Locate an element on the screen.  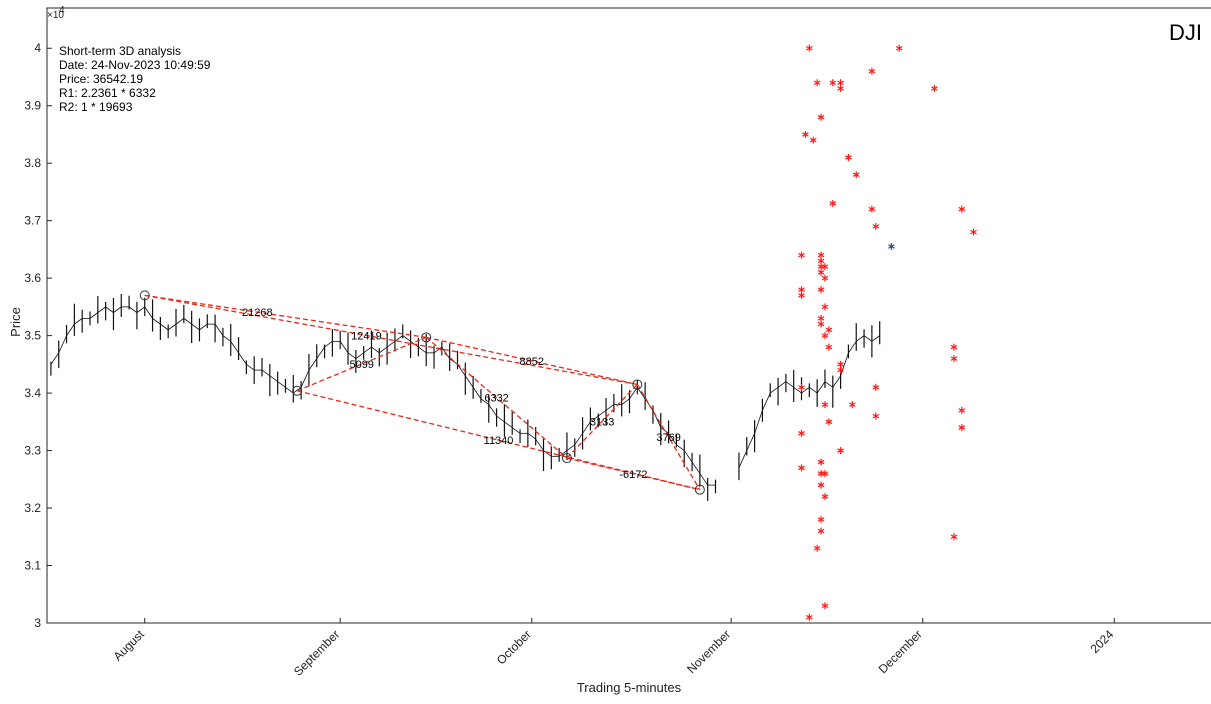
y-tick-label: 3.2 is located at coordinates (32, 508).